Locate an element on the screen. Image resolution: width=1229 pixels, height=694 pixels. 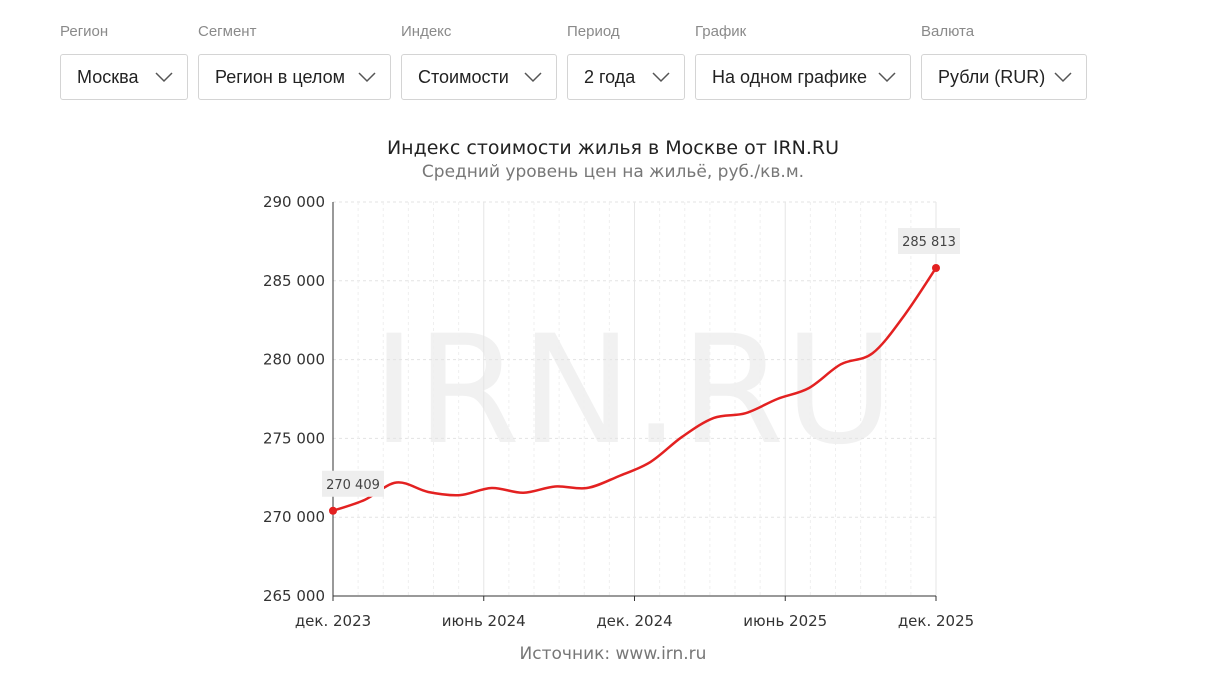
data-label: 270 409 is located at coordinates (353, 485).